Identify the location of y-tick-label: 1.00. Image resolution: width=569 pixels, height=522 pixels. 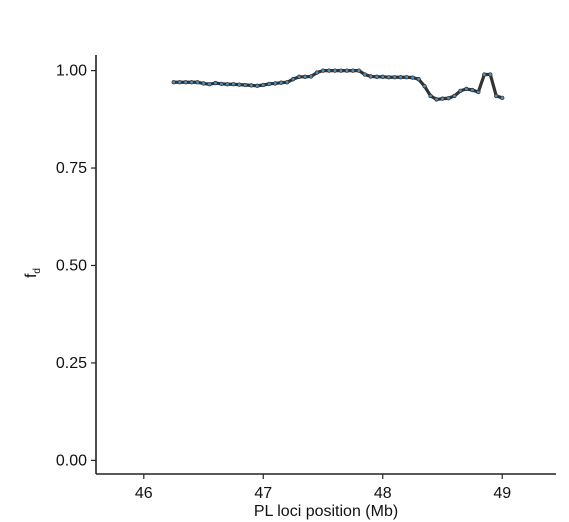
(71, 71).